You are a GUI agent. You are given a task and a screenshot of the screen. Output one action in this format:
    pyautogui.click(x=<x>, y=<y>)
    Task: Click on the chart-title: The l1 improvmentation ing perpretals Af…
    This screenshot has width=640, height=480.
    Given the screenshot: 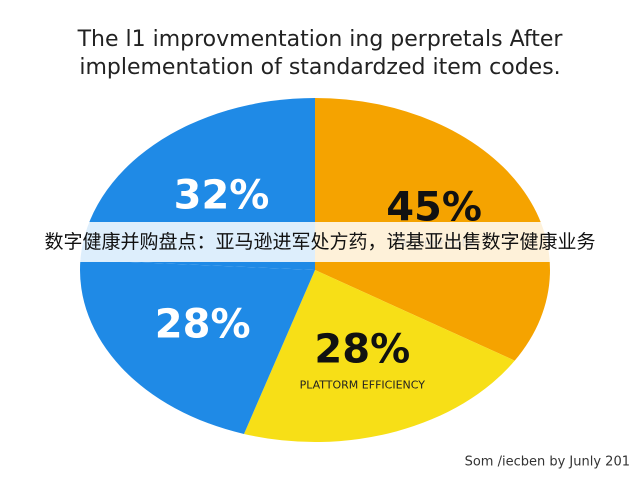 What is the action you would take?
    pyautogui.click(x=320, y=53)
    